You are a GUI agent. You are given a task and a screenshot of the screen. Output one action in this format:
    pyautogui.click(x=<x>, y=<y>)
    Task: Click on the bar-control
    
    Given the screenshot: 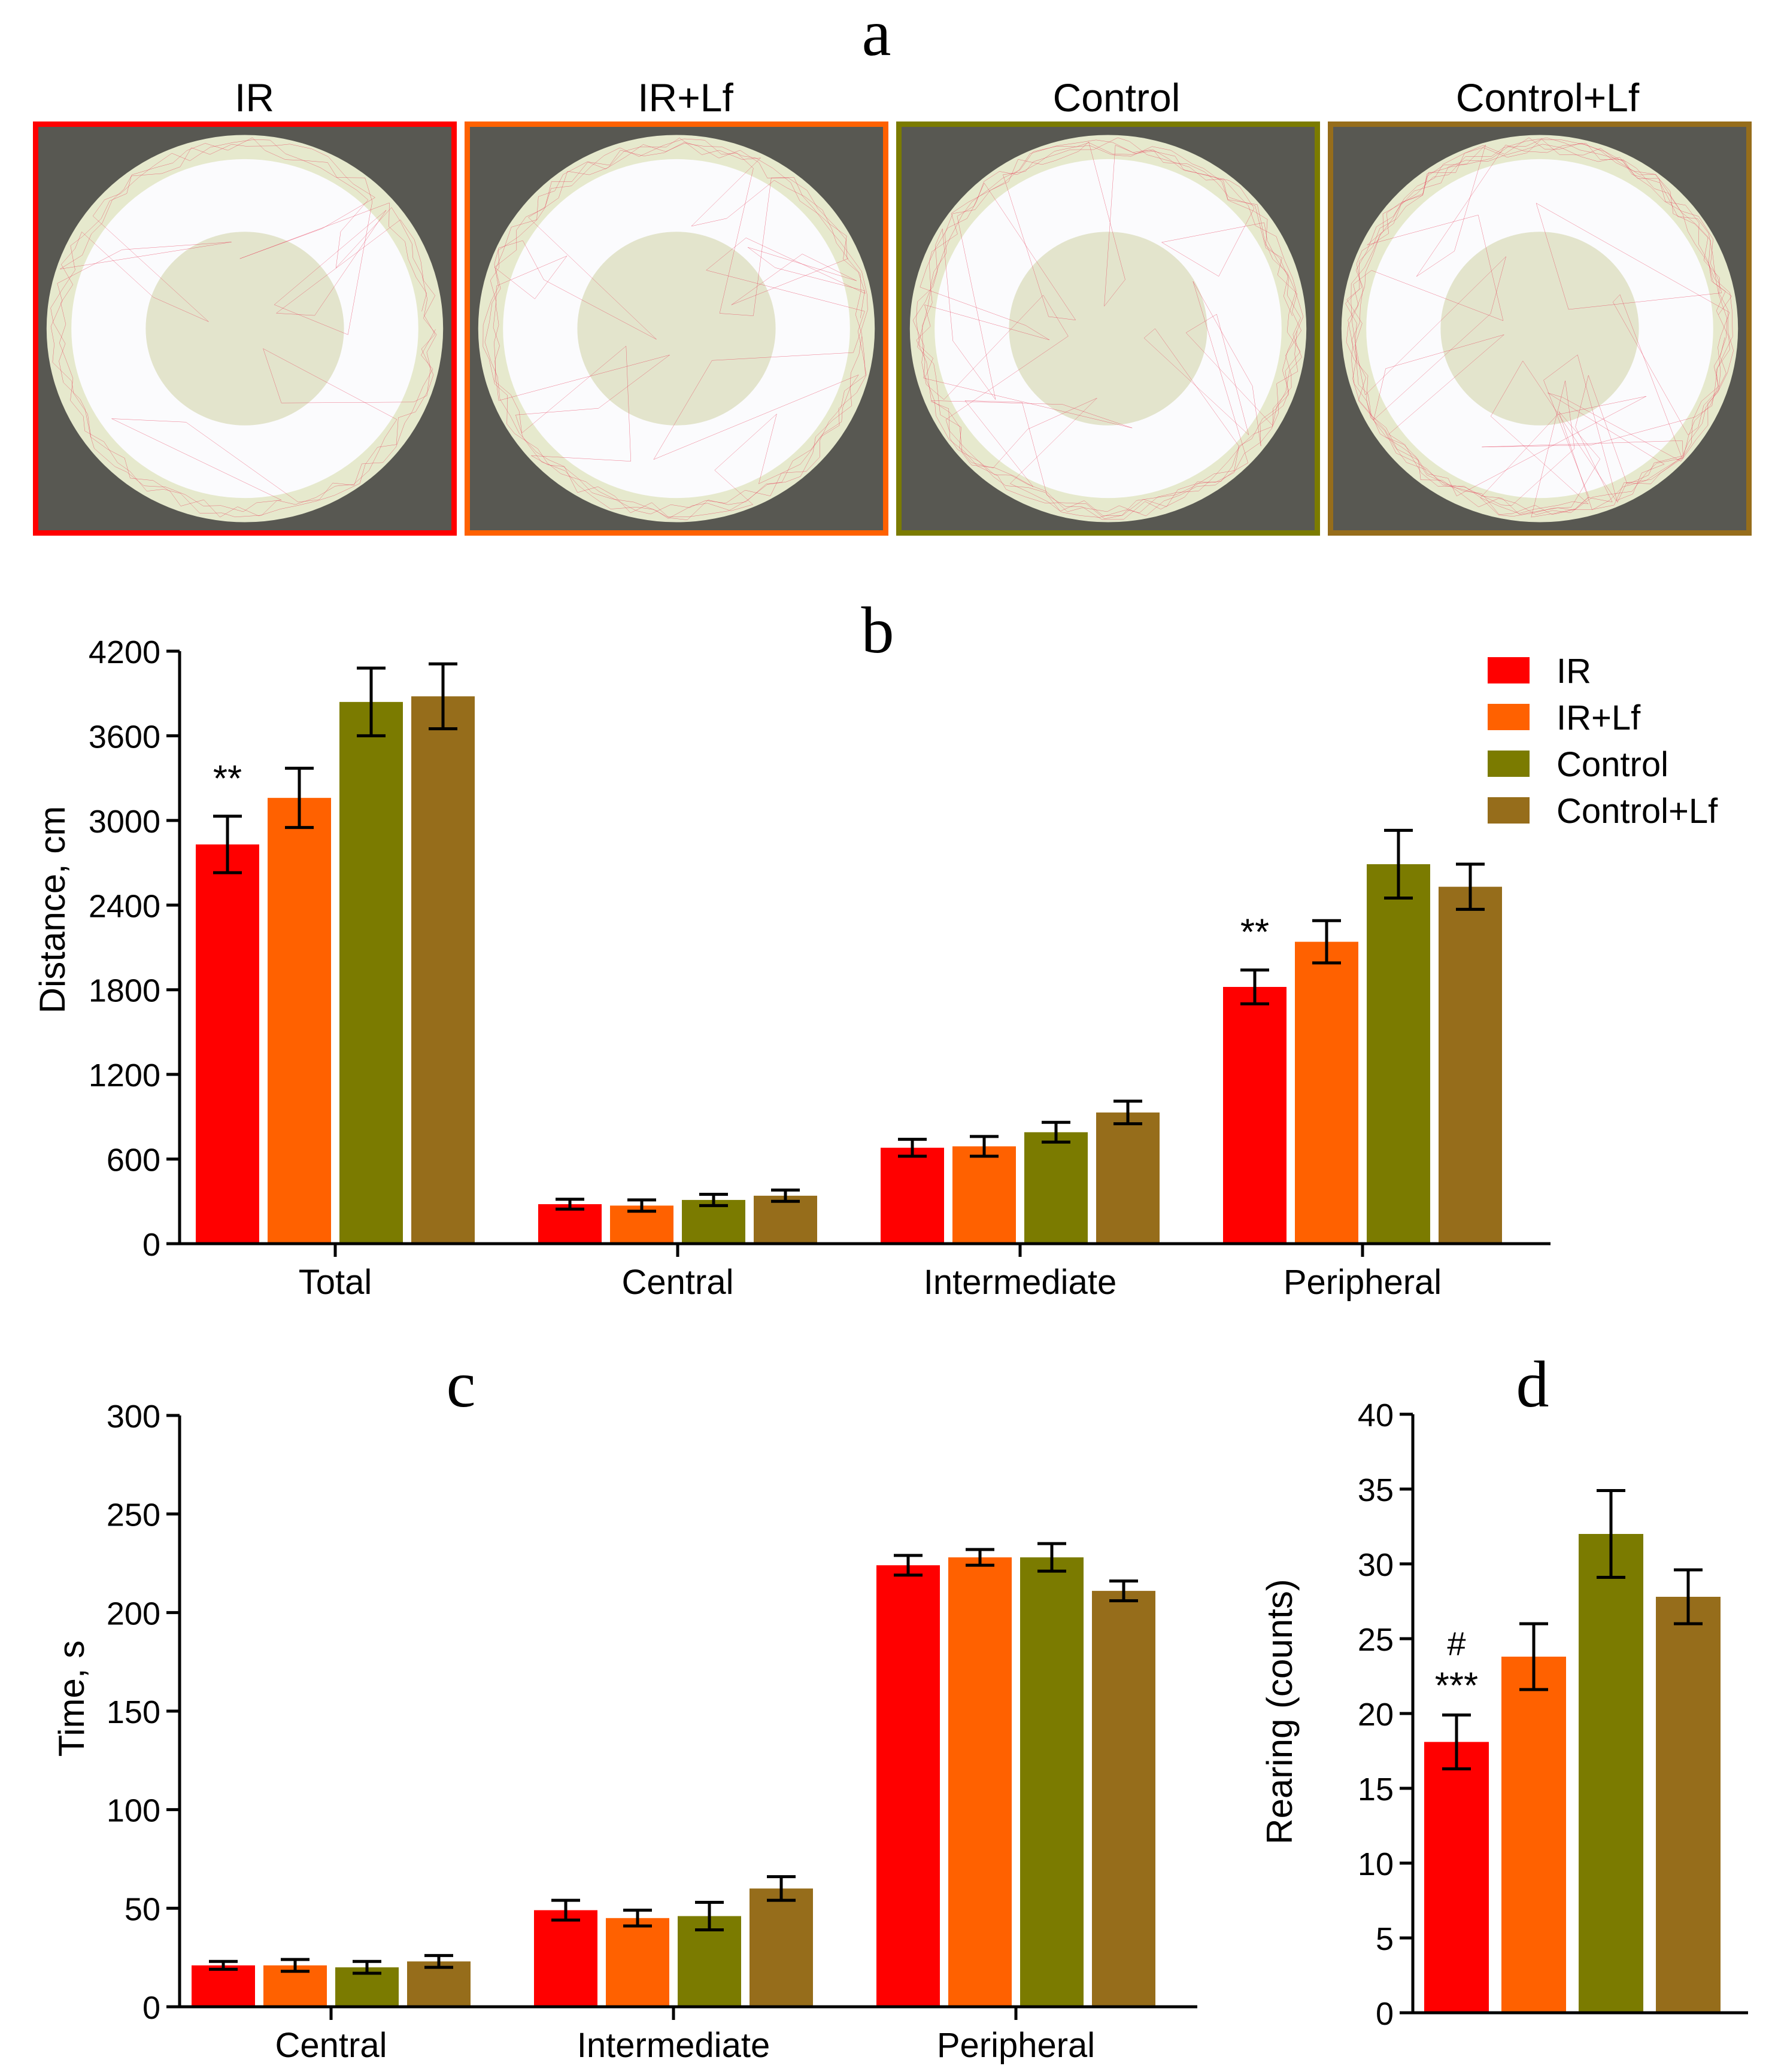 What is the action you would take?
    pyautogui.click(x=1611, y=1773)
    